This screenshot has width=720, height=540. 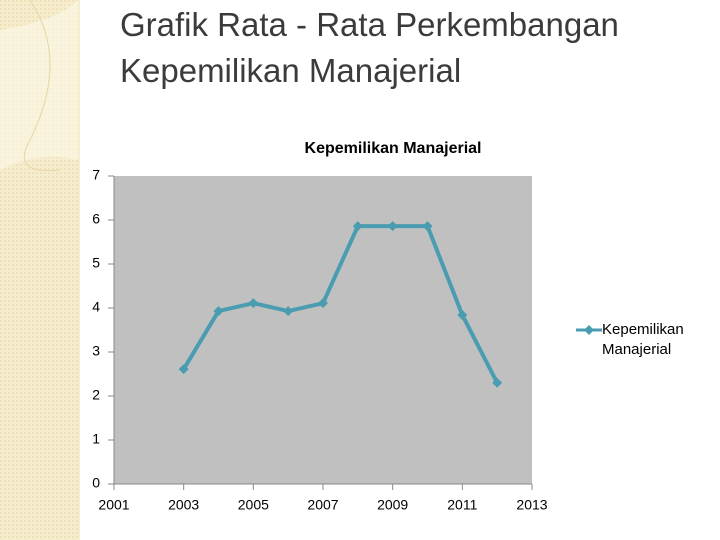 I want to click on legend-diamond, so click(x=589, y=330).